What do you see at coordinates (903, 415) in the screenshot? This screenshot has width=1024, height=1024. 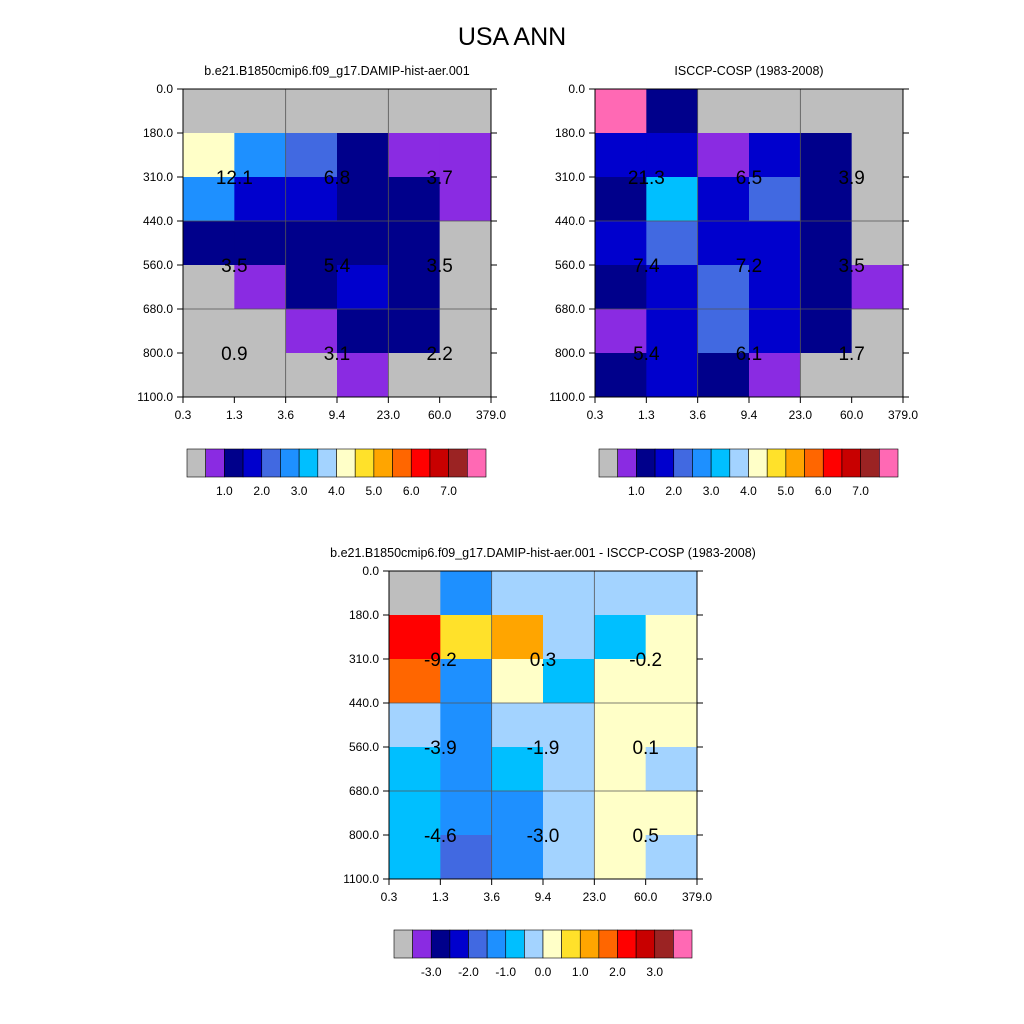 I see `x-tick-label: 379.0` at bounding box center [903, 415].